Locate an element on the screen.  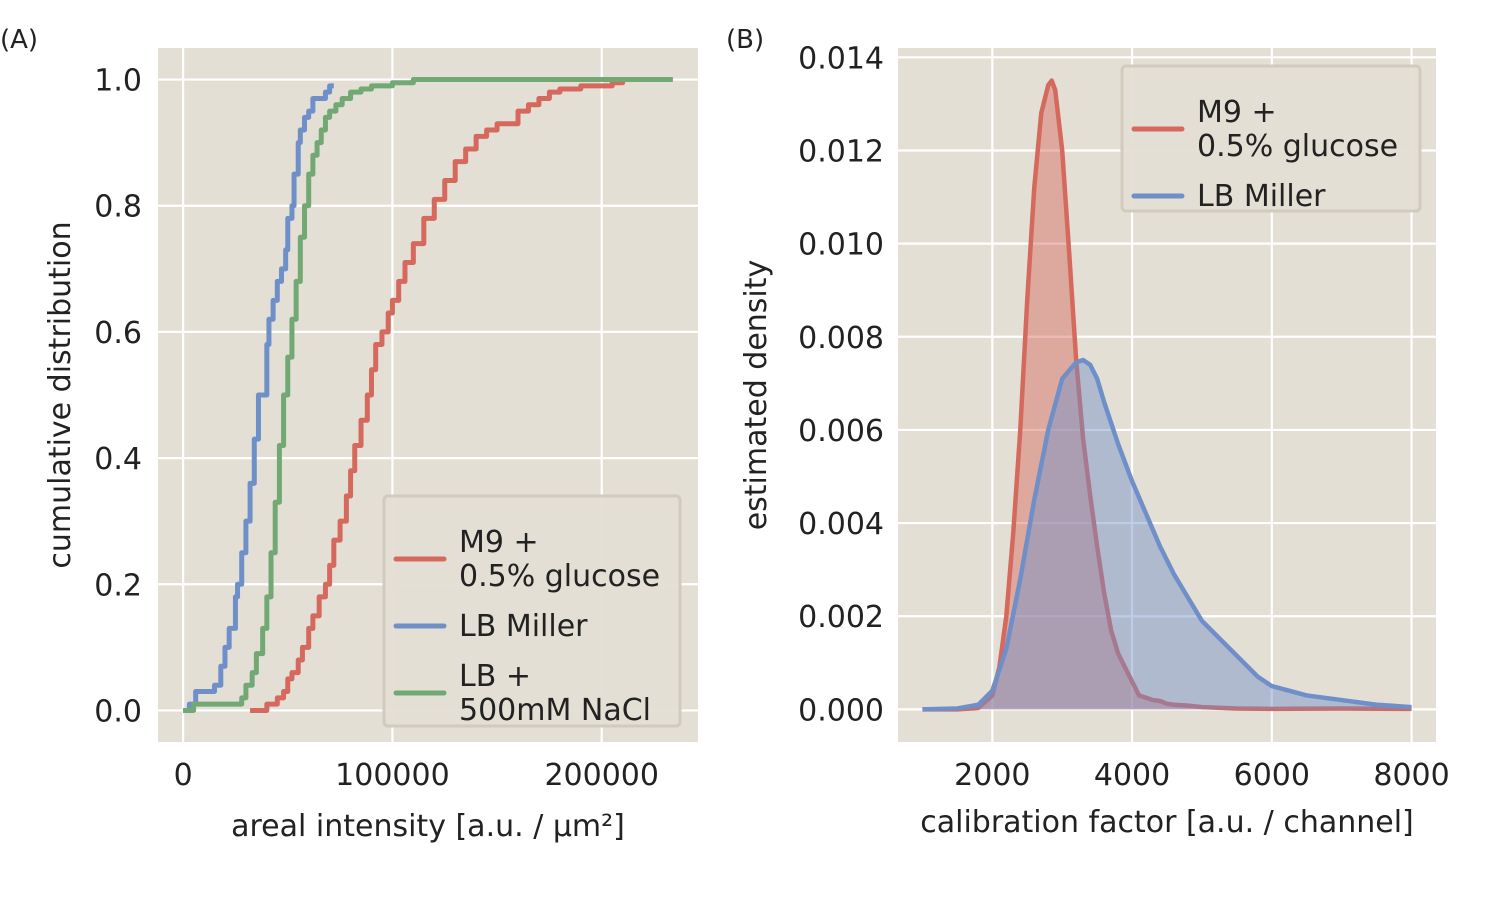
y-tick-label: 0.006 is located at coordinates (841, 431).